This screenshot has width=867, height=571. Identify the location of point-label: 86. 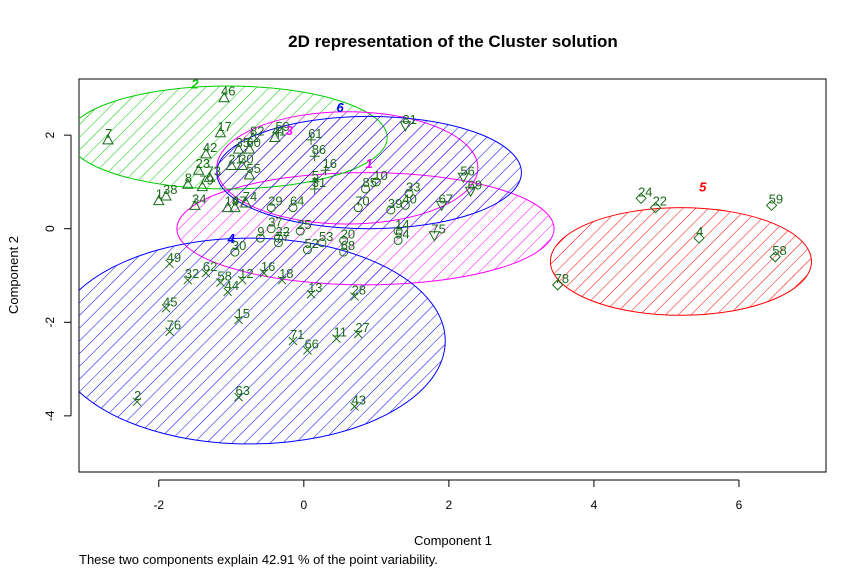
(319, 149).